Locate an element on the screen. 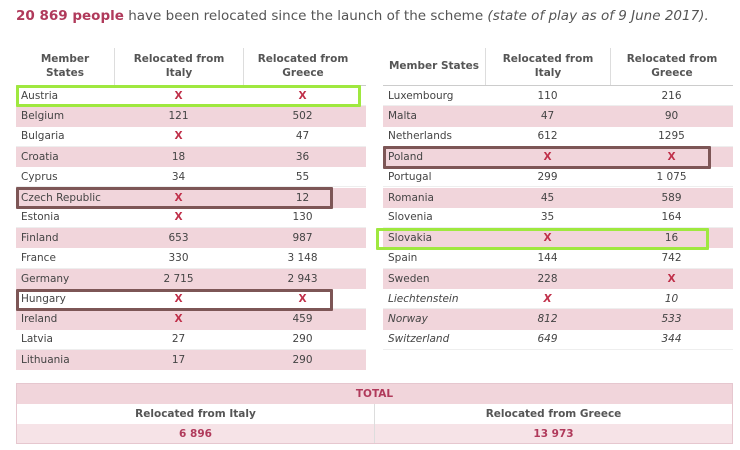  table-row: Bulgaria X 47 is located at coordinates (191, 136).